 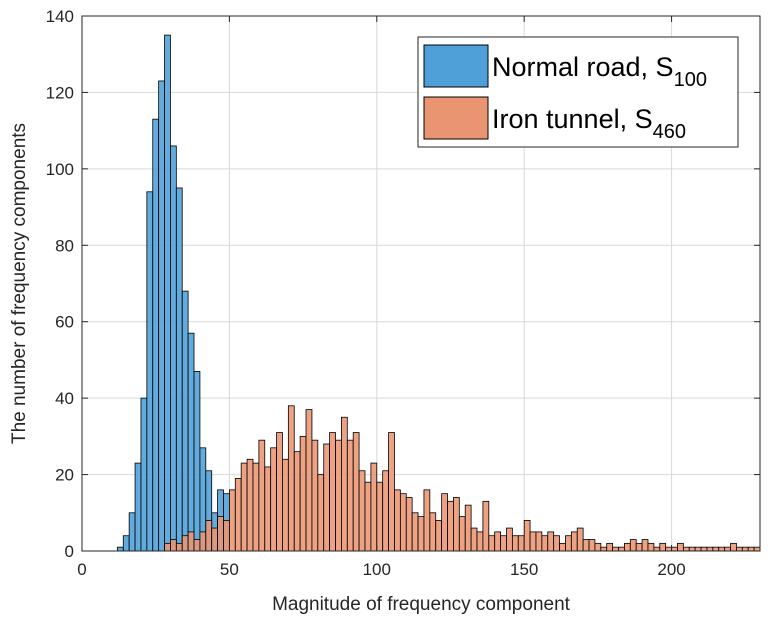 I want to click on legend-swatch-iron-tunnel, so click(x=456, y=118).